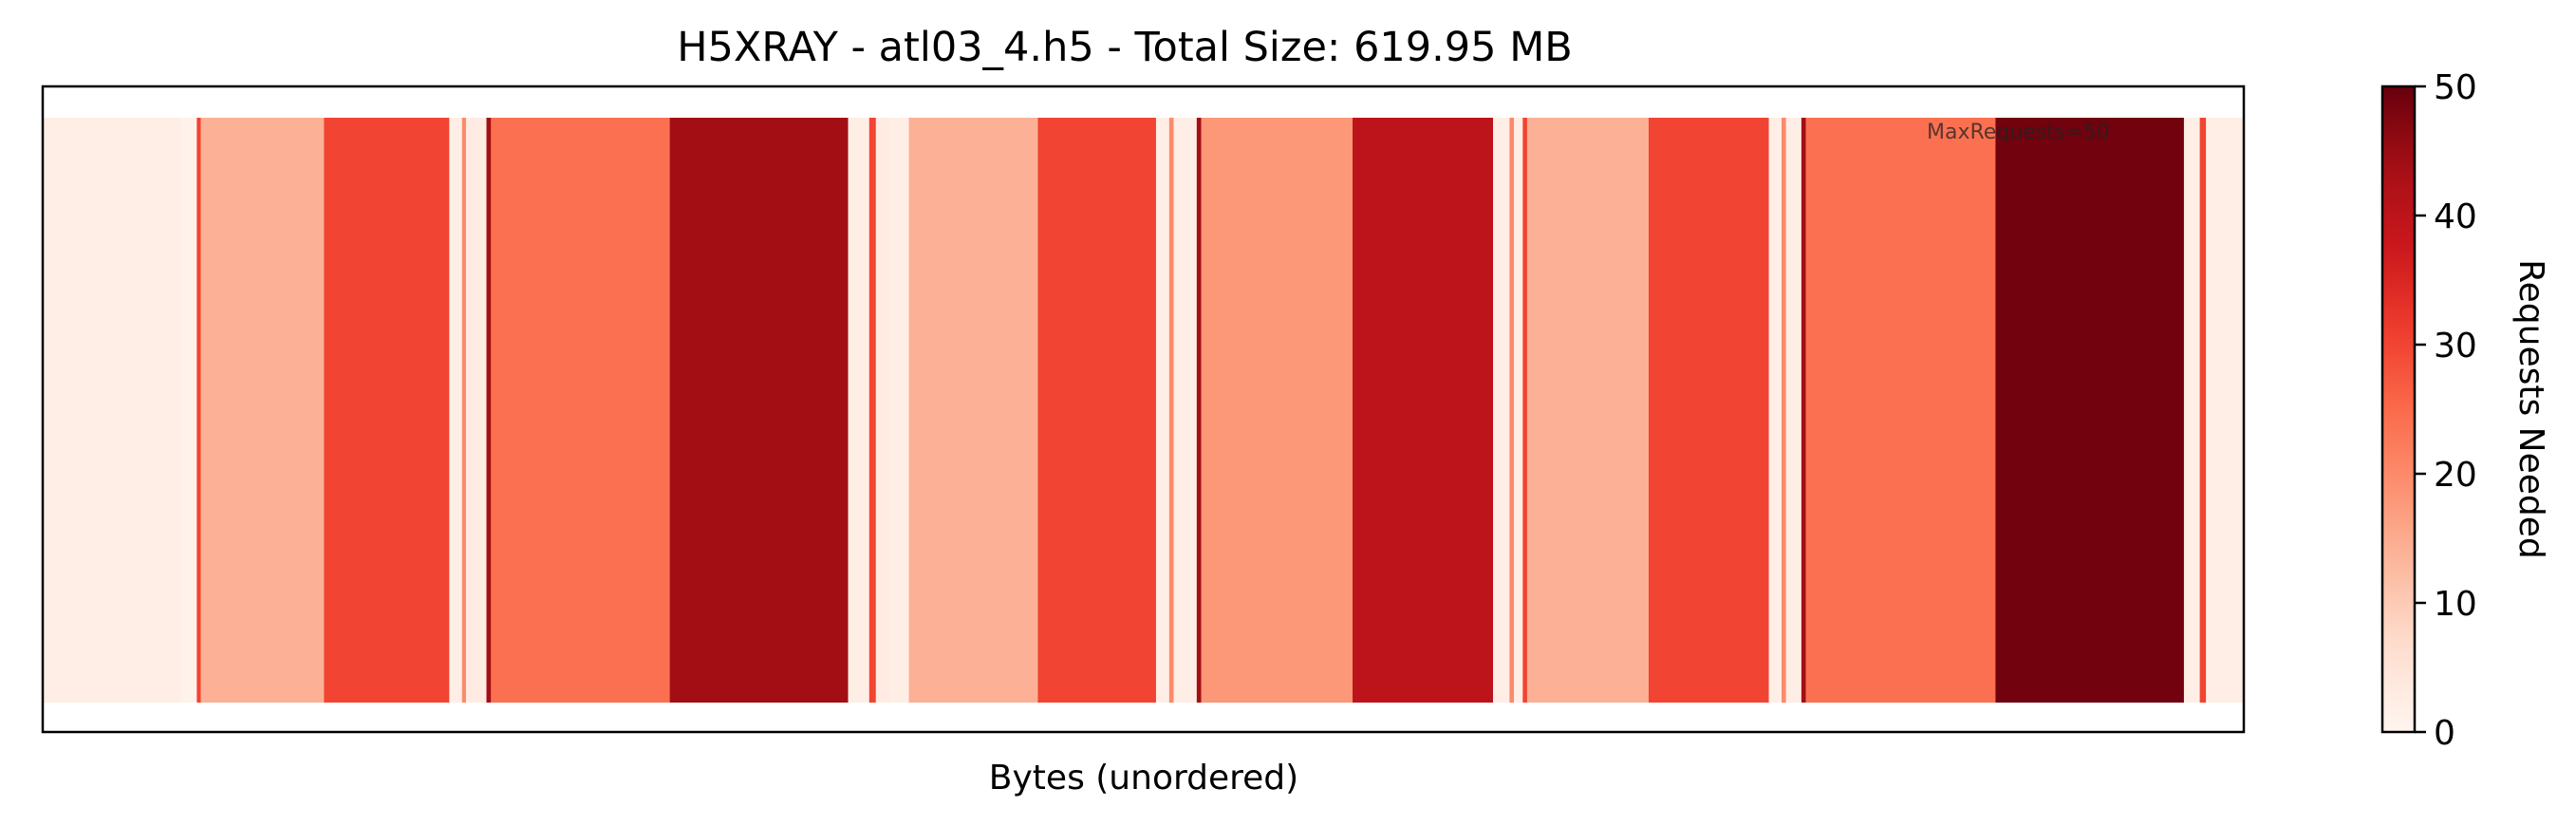  I want to click on colorbar-ticks: 0 10 20 30 40 50, so click(2446, 410).